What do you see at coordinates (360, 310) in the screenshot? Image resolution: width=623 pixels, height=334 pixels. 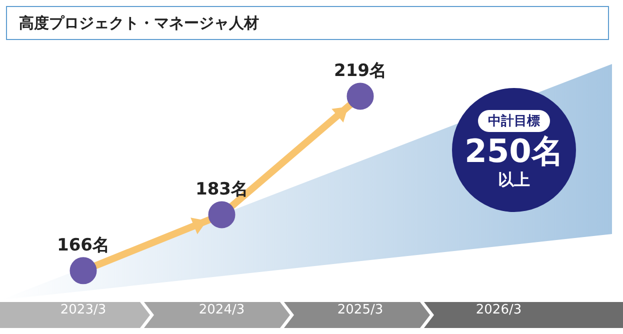 I see `x-tick-label: 2025/3` at bounding box center [360, 310].